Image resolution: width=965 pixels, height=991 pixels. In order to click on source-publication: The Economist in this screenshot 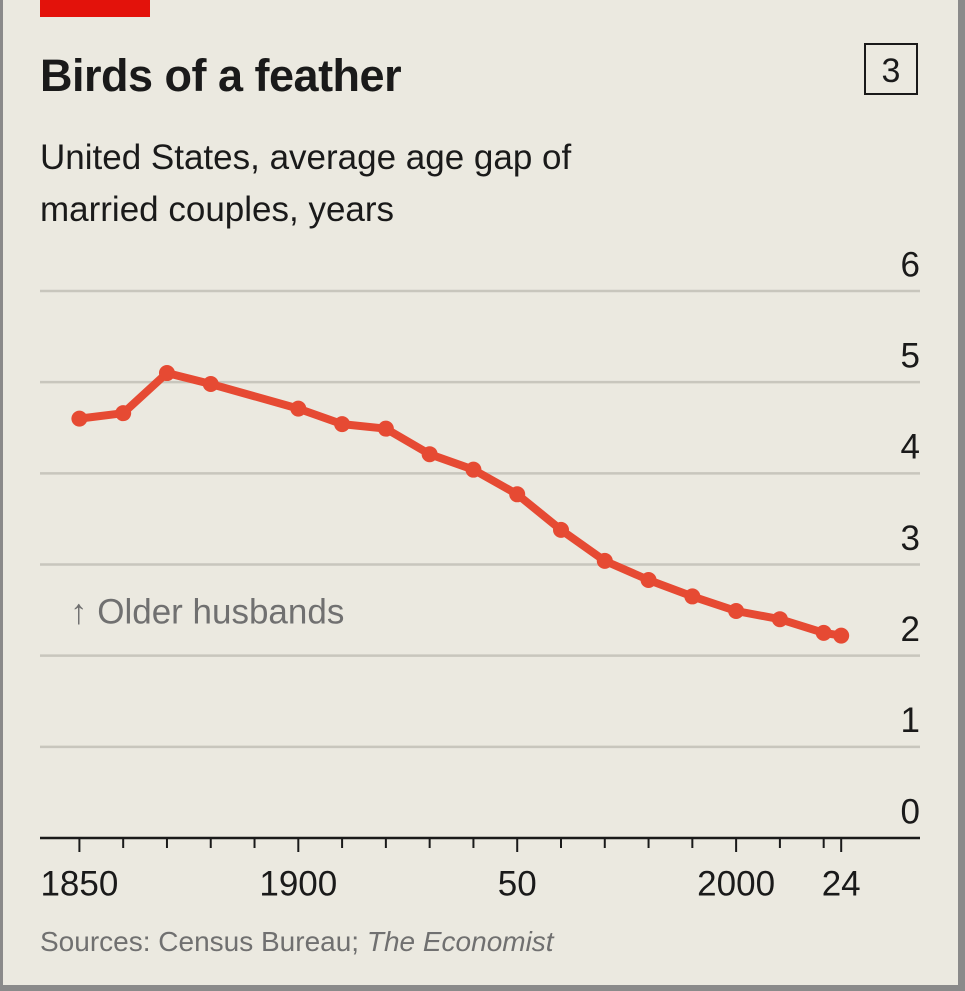, I will do `click(460, 941)`.